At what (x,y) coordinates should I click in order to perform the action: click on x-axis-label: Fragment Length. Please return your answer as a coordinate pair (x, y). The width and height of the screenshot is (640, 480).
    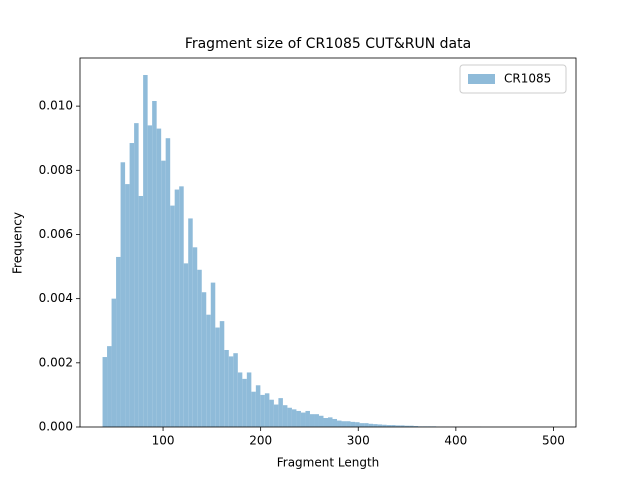
    Looking at the image, I should click on (328, 463).